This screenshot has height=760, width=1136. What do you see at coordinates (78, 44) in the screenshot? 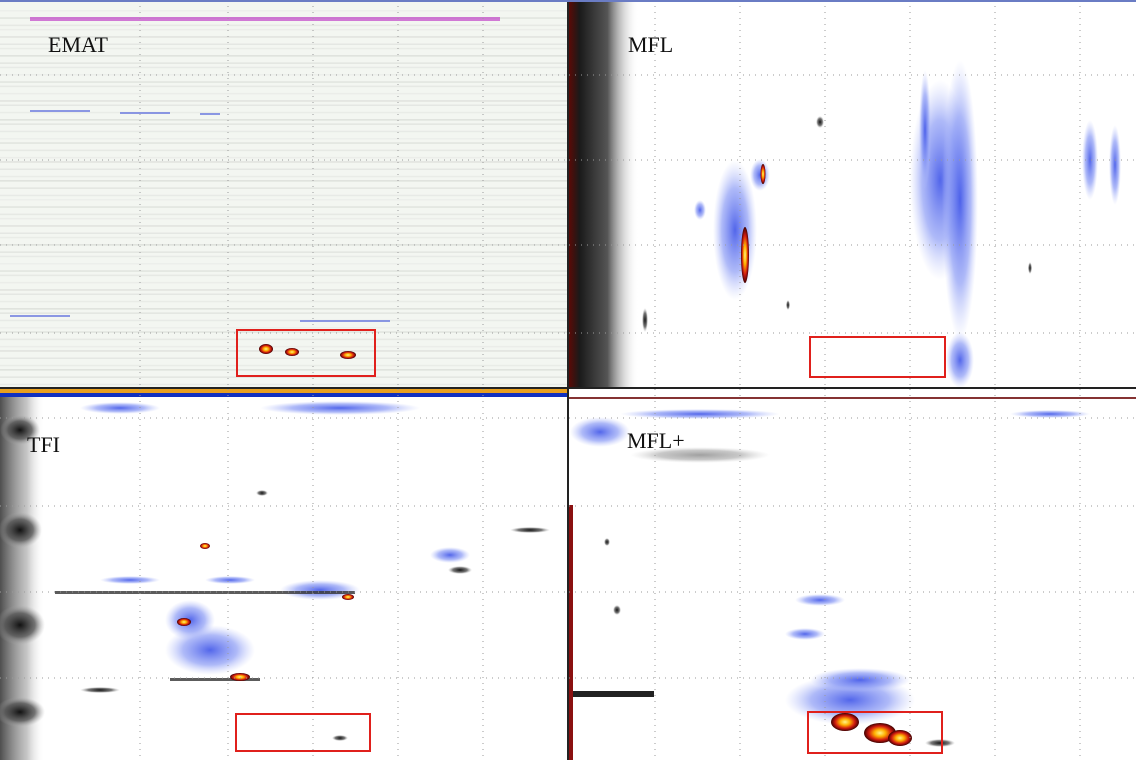
I see `panel-label: EMAT` at bounding box center [78, 44].